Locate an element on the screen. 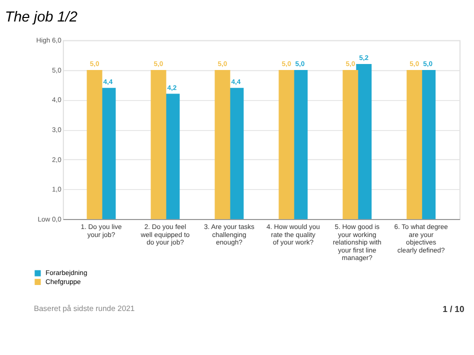 This screenshot has height=355, width=474. text: Baseret på sidste runde 2021 is located at coordinates (84, 308).